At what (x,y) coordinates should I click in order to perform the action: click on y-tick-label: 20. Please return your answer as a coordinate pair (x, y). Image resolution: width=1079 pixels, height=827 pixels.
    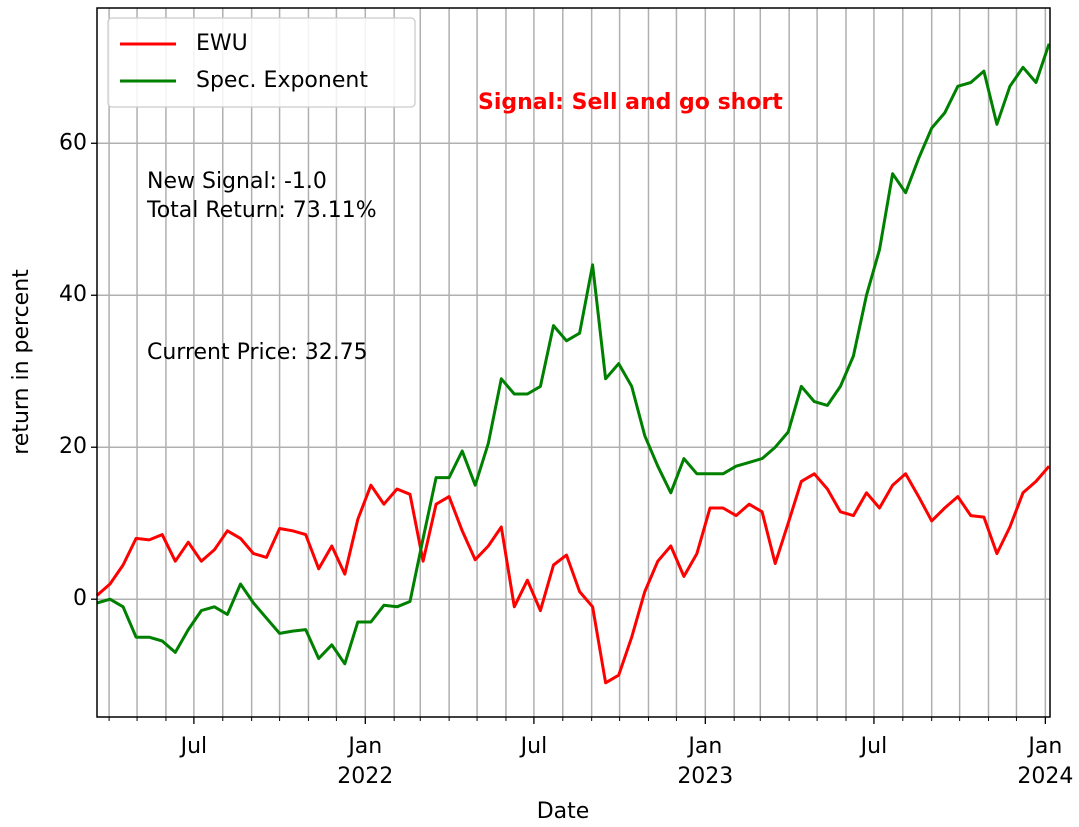
    Looking at the image, I should click on (73, 446).